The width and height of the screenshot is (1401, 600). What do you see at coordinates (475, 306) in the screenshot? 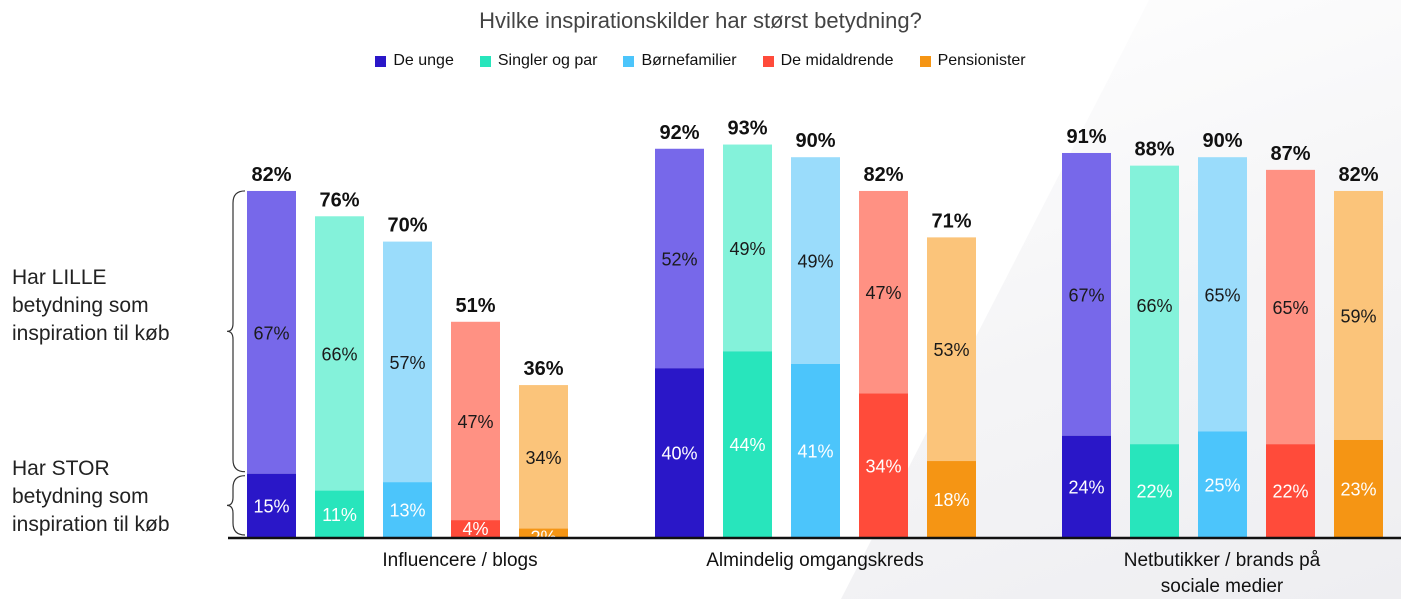
I see `total-label: 51%` at bounding box center [475, 306].